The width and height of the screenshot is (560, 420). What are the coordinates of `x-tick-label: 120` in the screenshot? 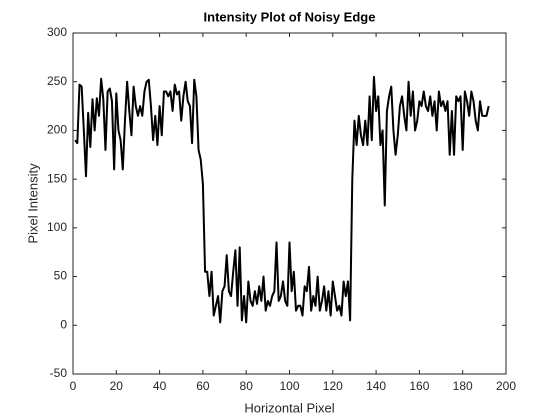 It's located at (333, 386).